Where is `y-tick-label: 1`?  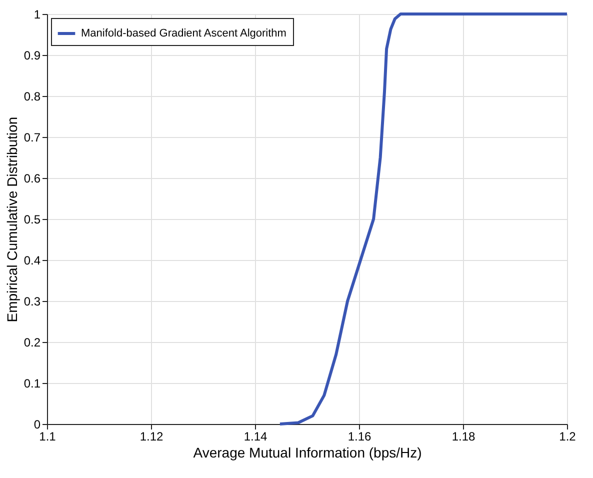 y-tick-label: 1 is located at coordinates (37, 15).